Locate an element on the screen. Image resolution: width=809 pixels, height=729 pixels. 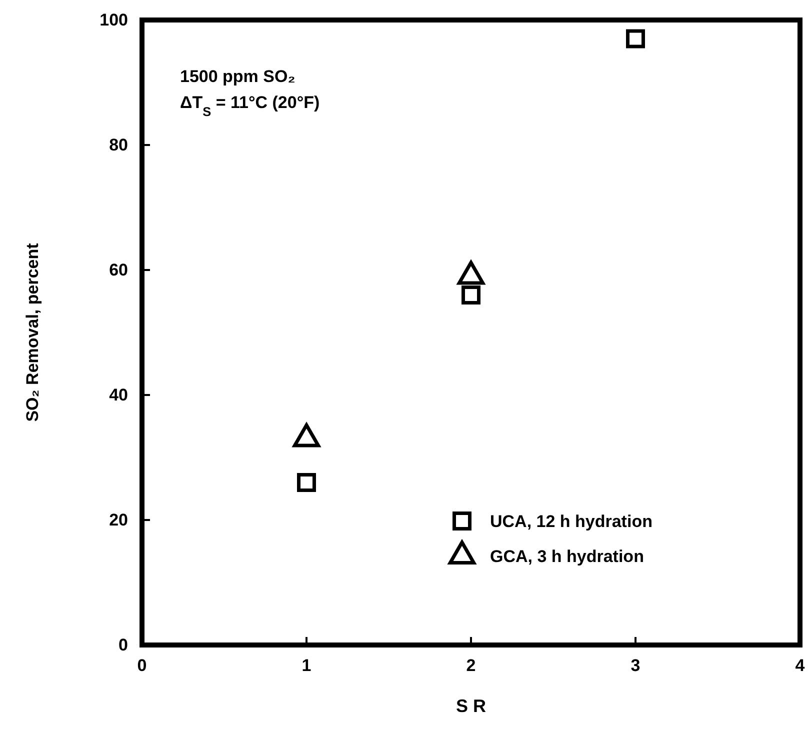
legend-label: GCA, 3 h hydration is located at coordinates (567, 556).